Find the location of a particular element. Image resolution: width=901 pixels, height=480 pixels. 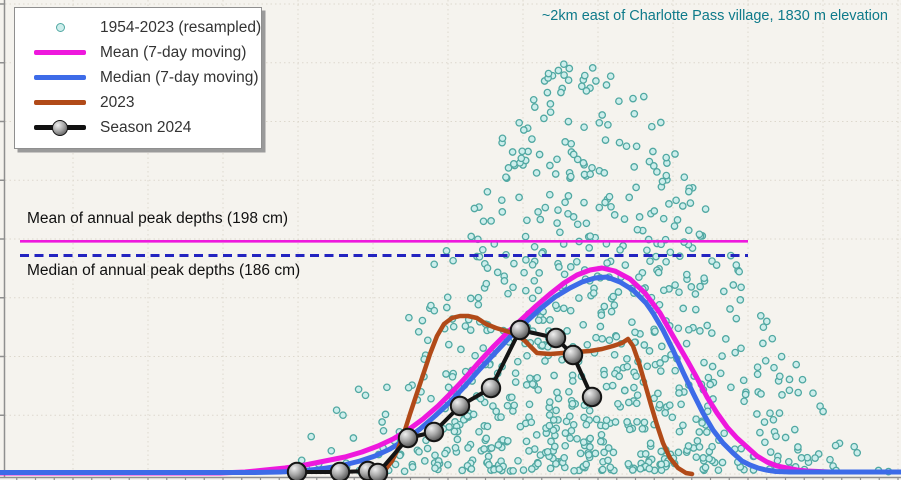

legend-item-2023: 2023 is located at coordinates (138, 102).